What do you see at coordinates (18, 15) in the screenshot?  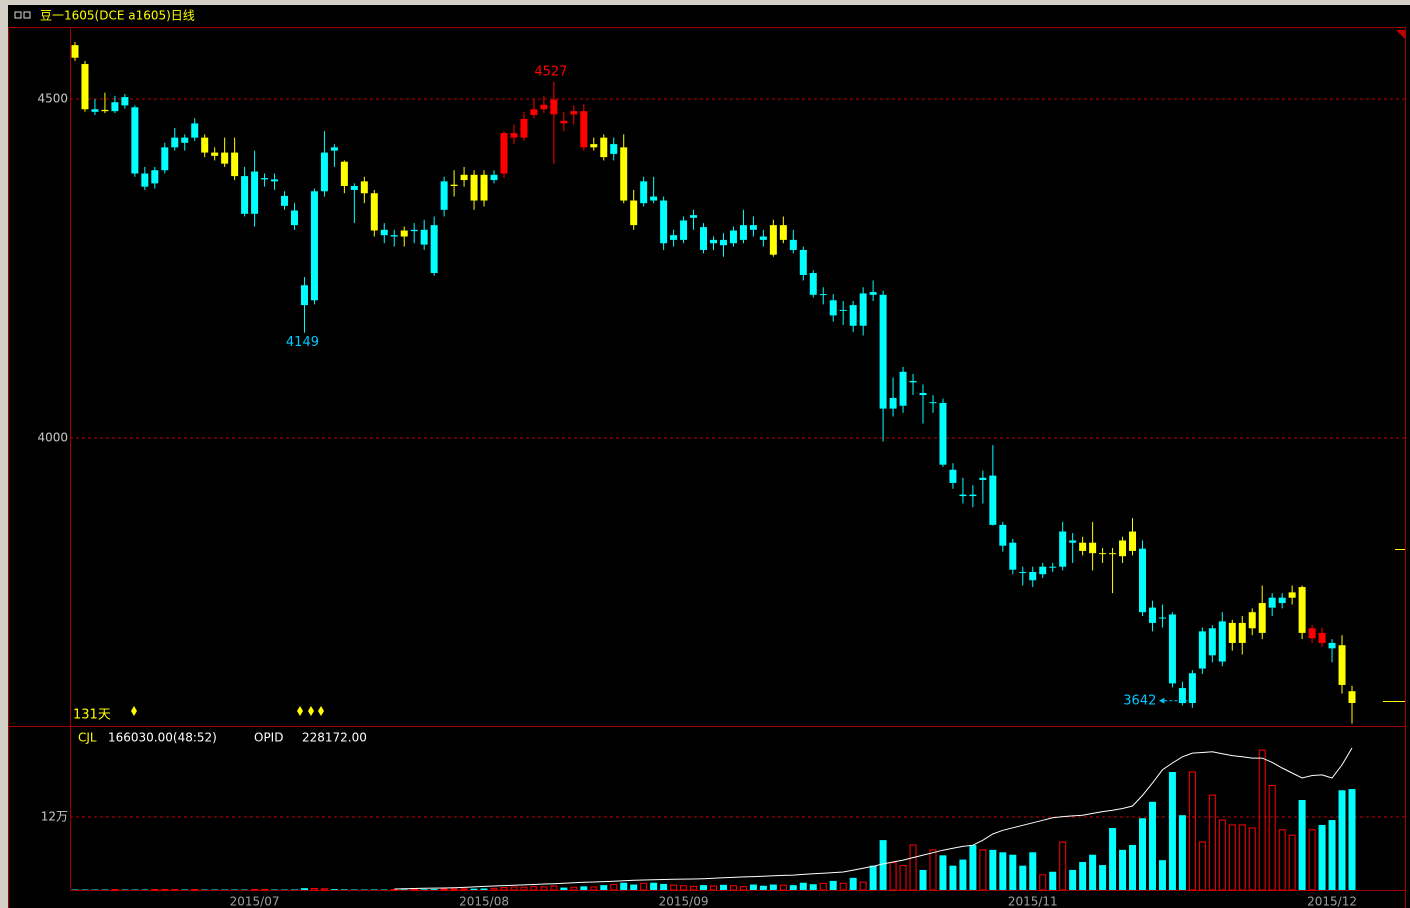 I see `link-icon` at bounding box center [18, 15].